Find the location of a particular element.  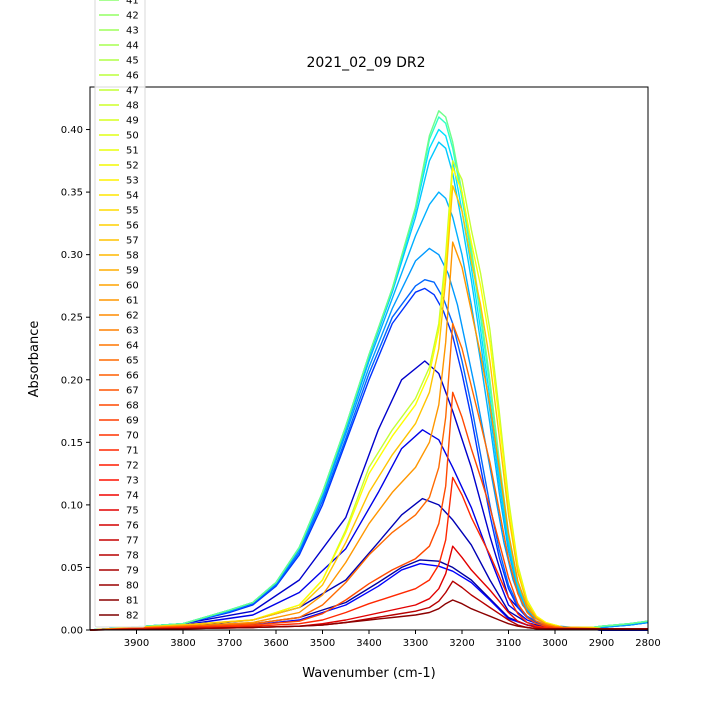

legend-label: 52 is located at coordinates (132, 166).